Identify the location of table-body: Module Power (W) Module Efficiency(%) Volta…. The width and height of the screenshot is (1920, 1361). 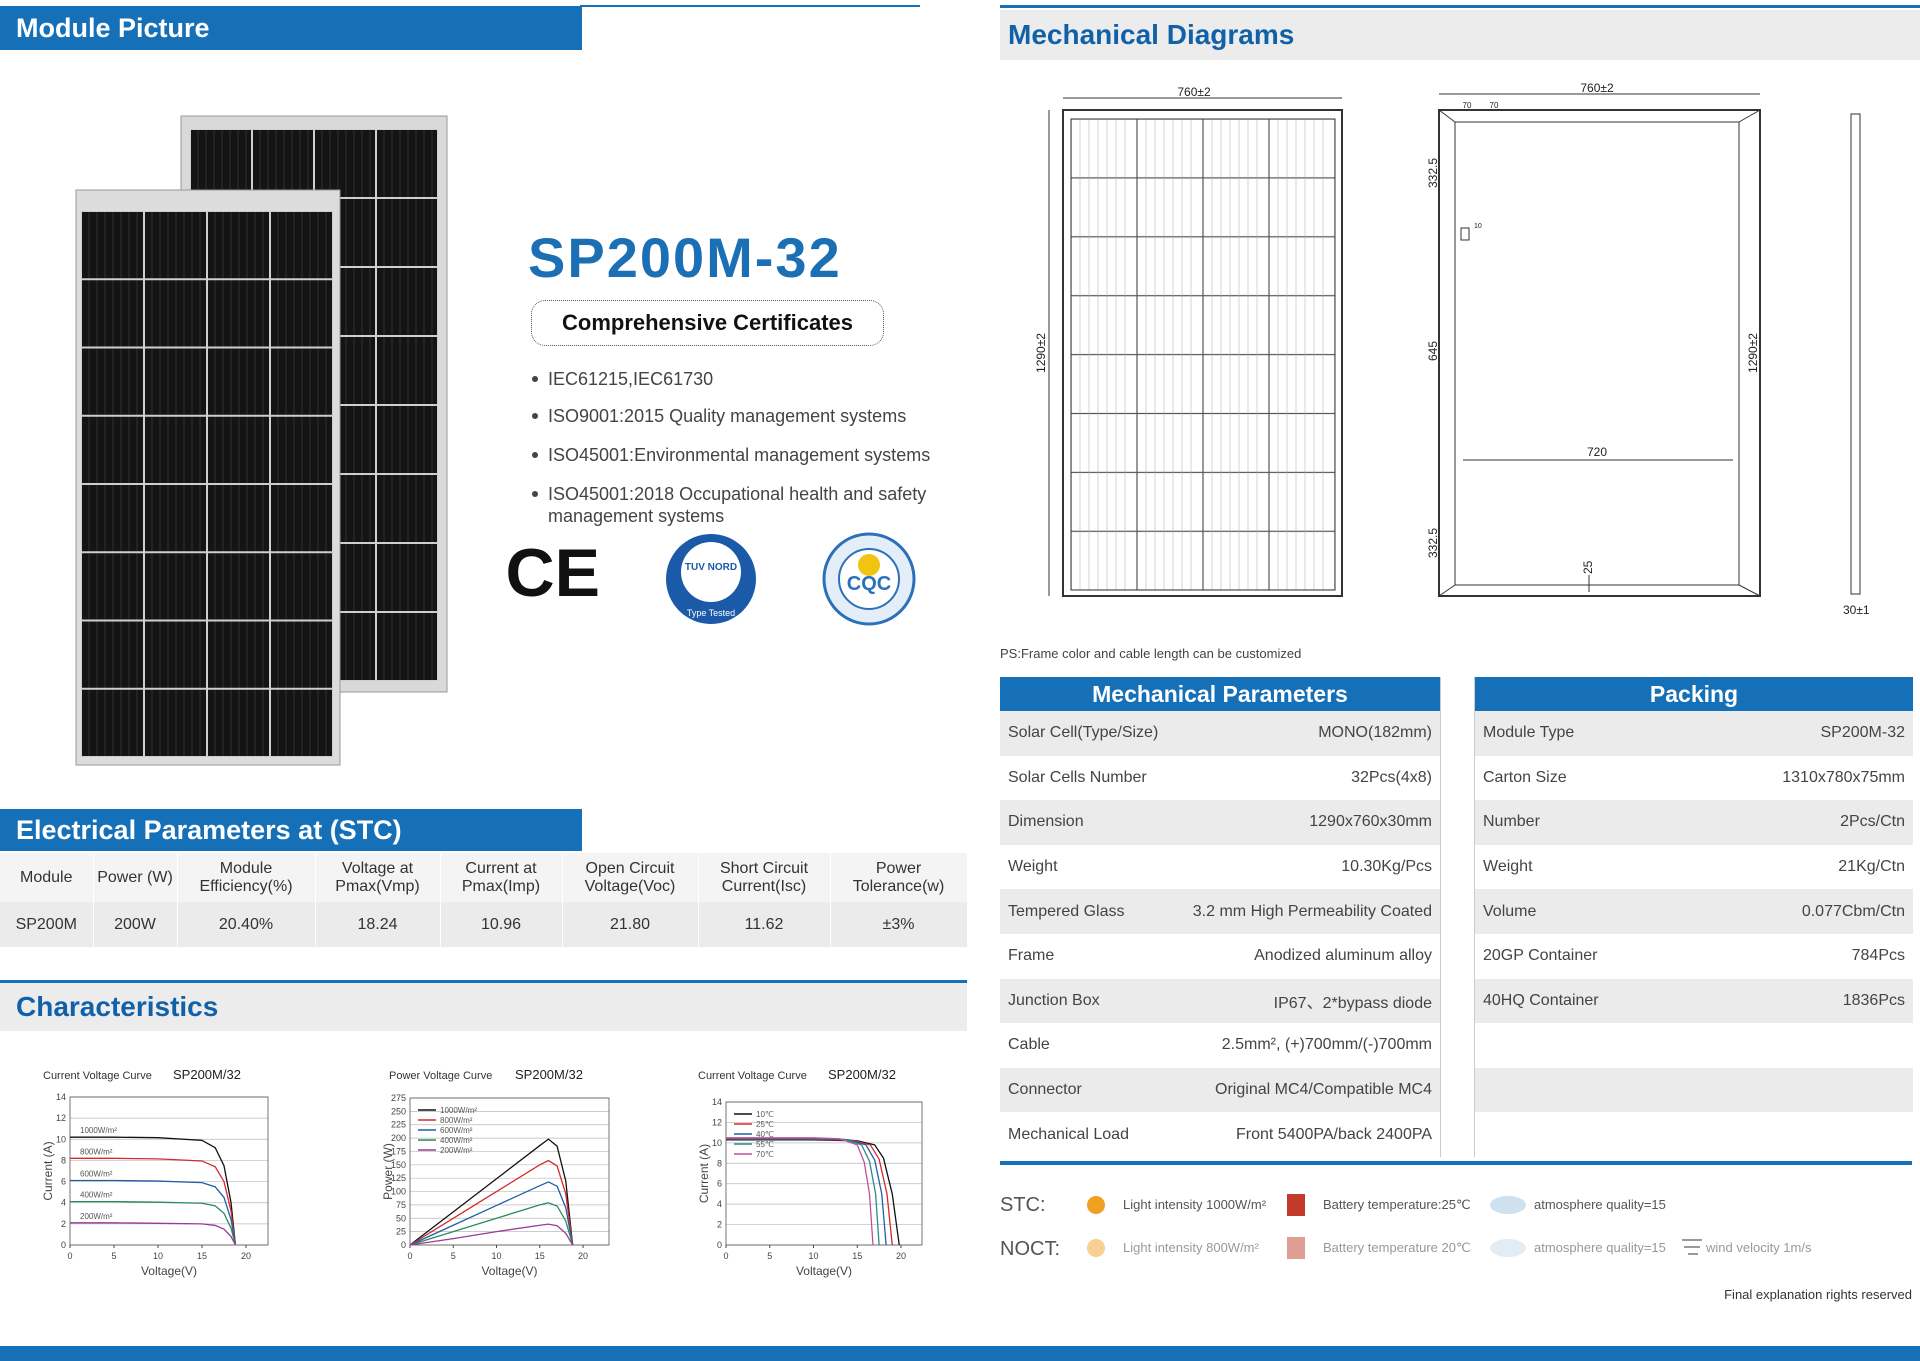
(484, 900).